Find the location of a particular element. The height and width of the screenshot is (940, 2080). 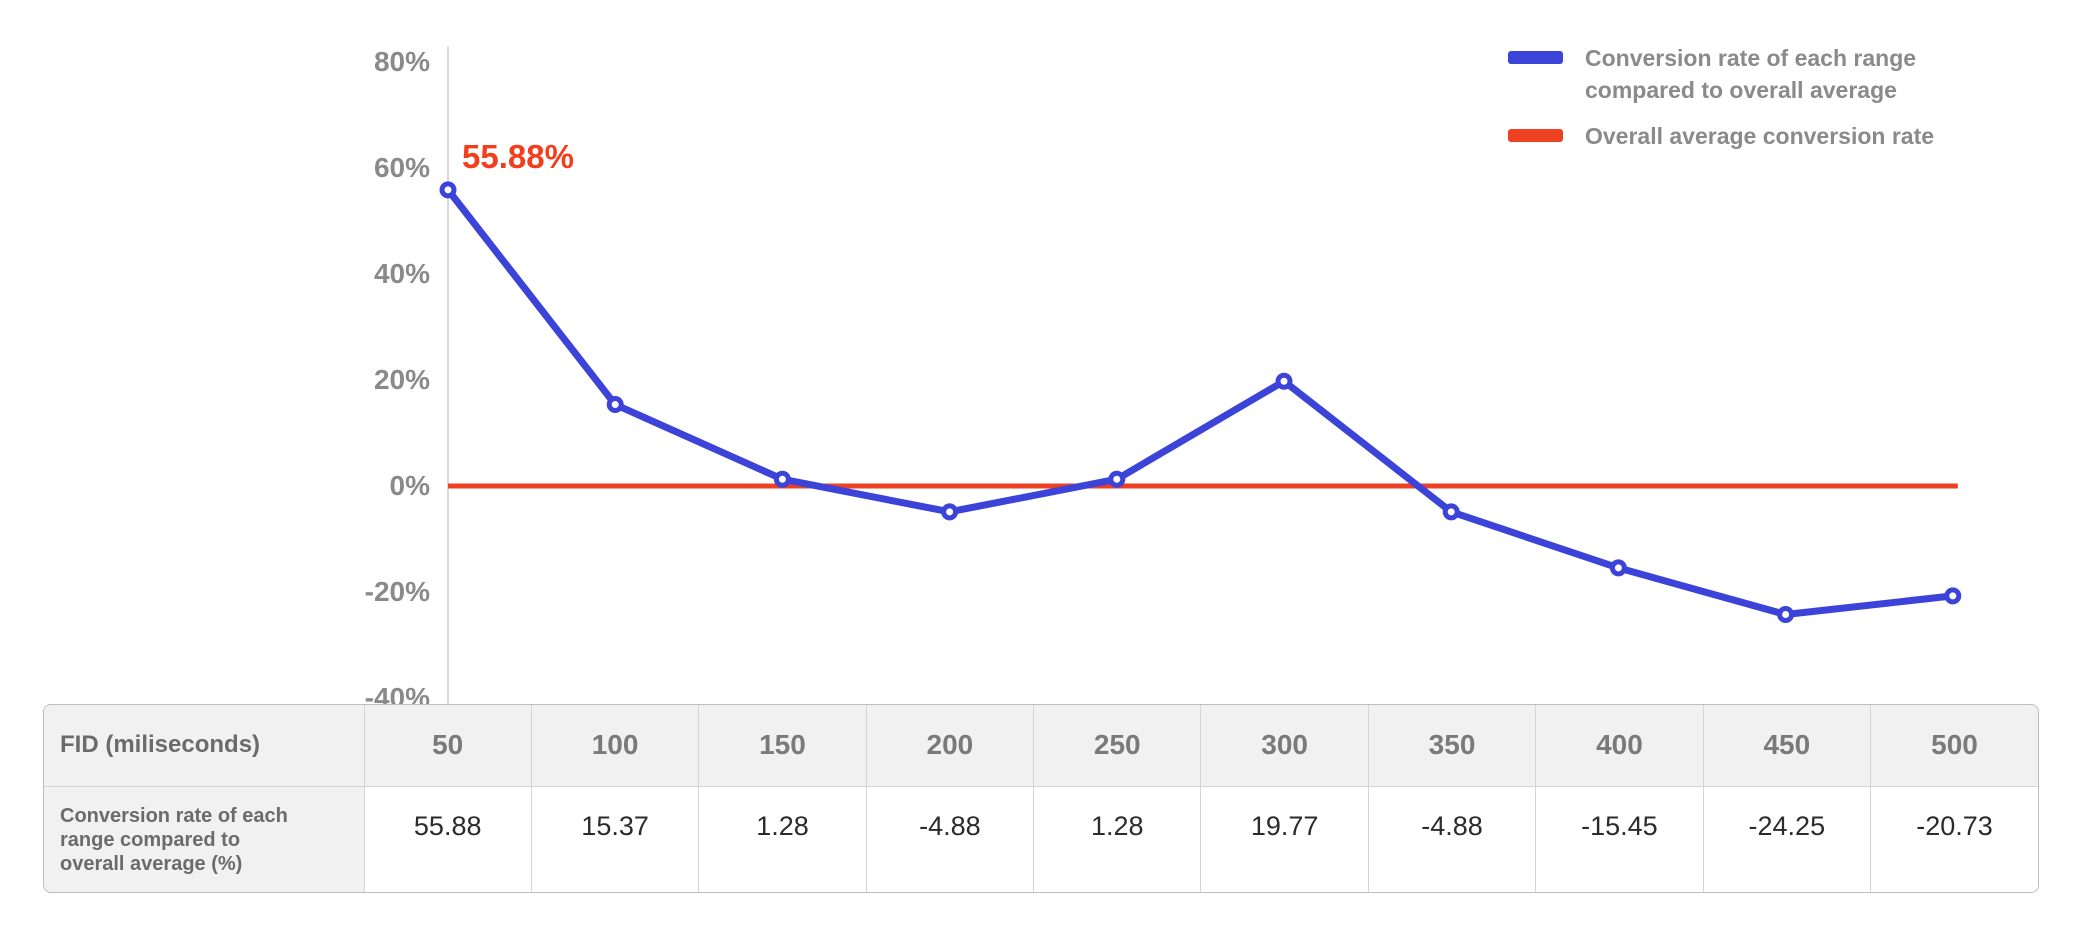

legend-label-line-1: Conversion rate of each range is located at coordinates (1751, 58).